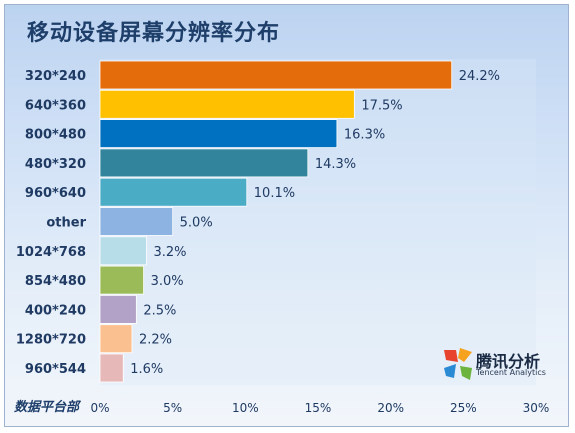 This screenshot has width=575, height=433. I want to click on data-label: 3.0%, so click(167, 281).